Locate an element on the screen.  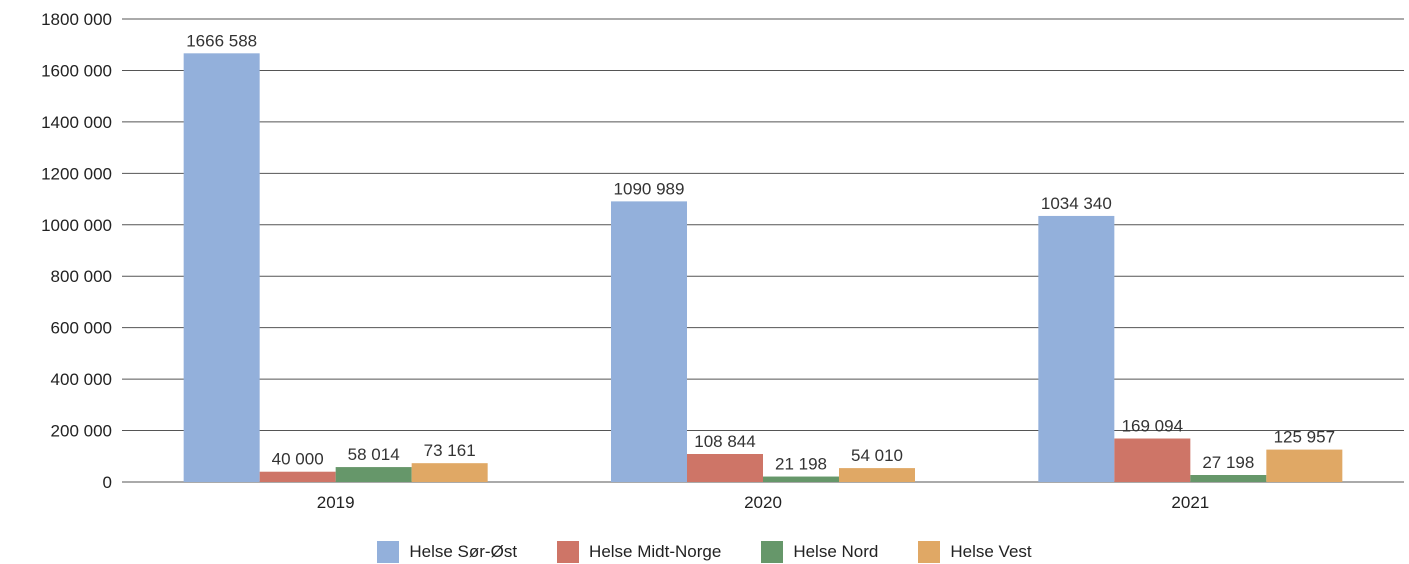
data-label: 1090 989 is located at coordinates (649, 188).